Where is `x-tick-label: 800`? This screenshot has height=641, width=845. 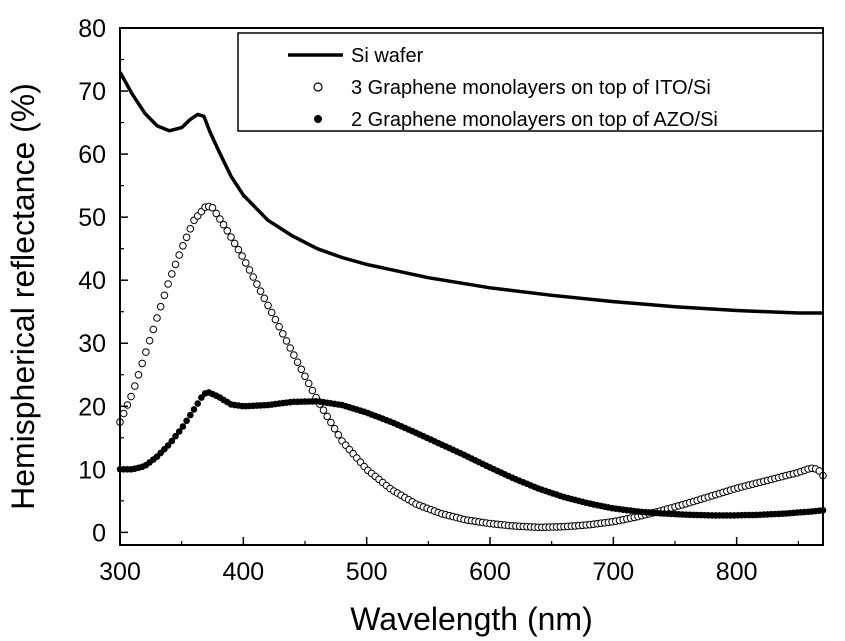 x-tick-label: 800 is located at coordinates (737, 572).